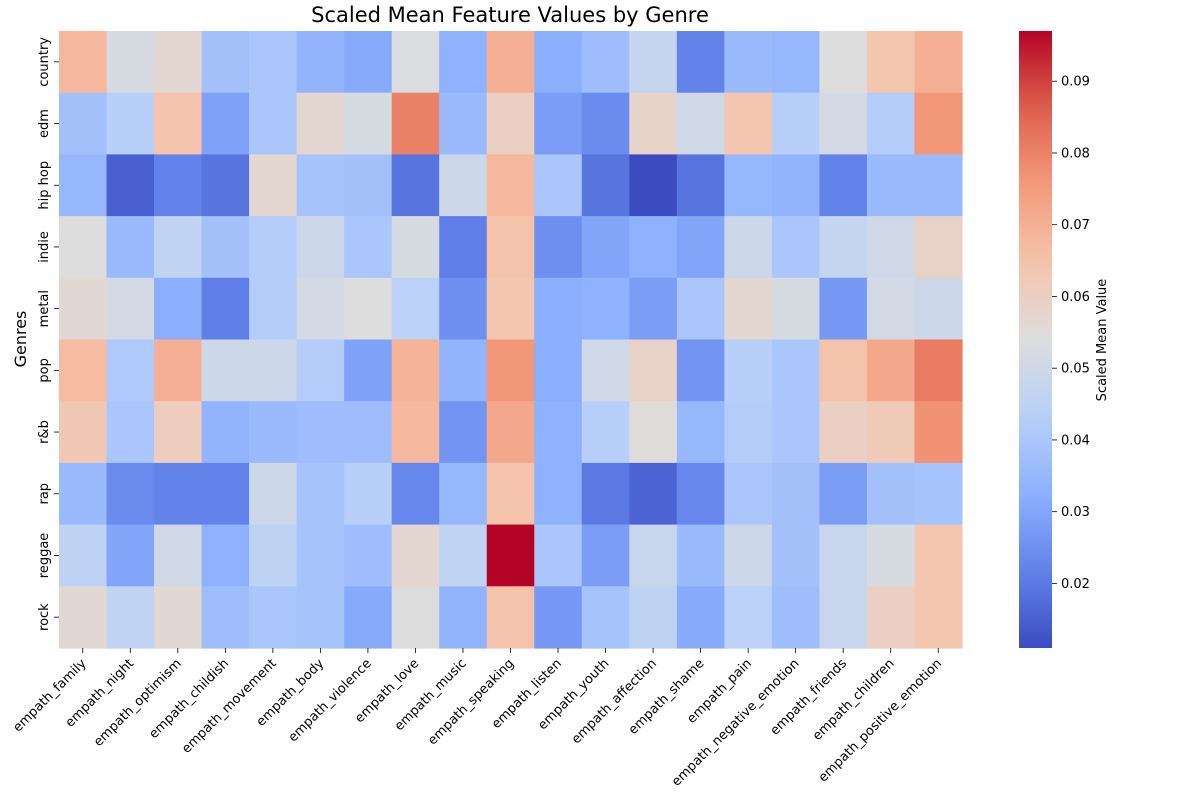  What do you see at coordinates (415, 432) in the screenshot?
I see `heatmap-cell-r-b-empath-love` at bounding box center [415, 432].